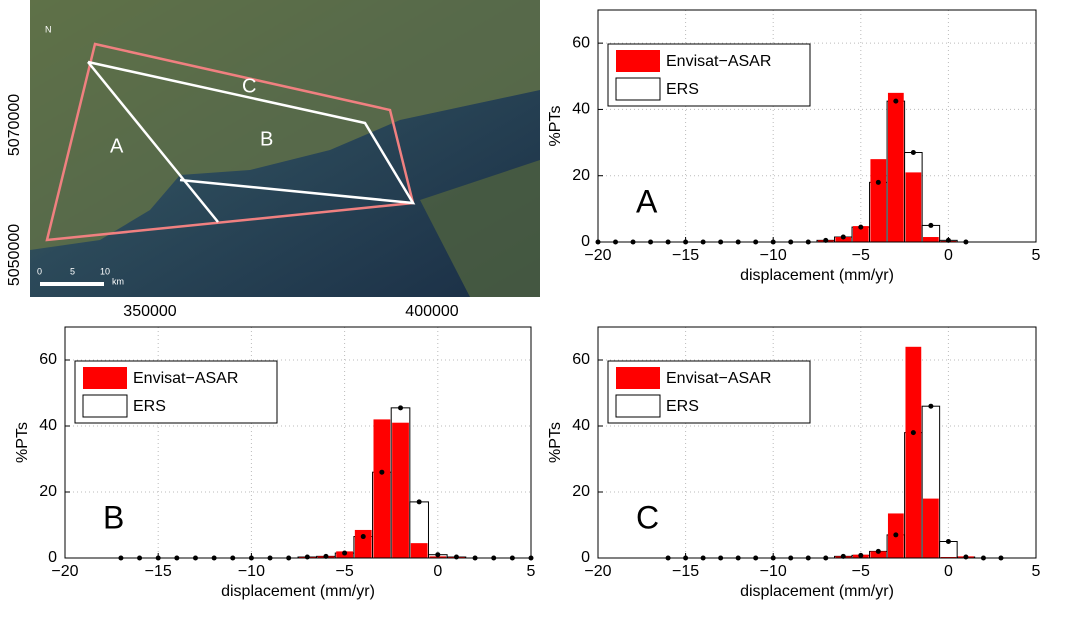 The height and width of the screenshot is (618, 1071). What do you see at coordinates (72, 284) in the screenshot?
I see `scale-bar` at bounding box center [72, 284].